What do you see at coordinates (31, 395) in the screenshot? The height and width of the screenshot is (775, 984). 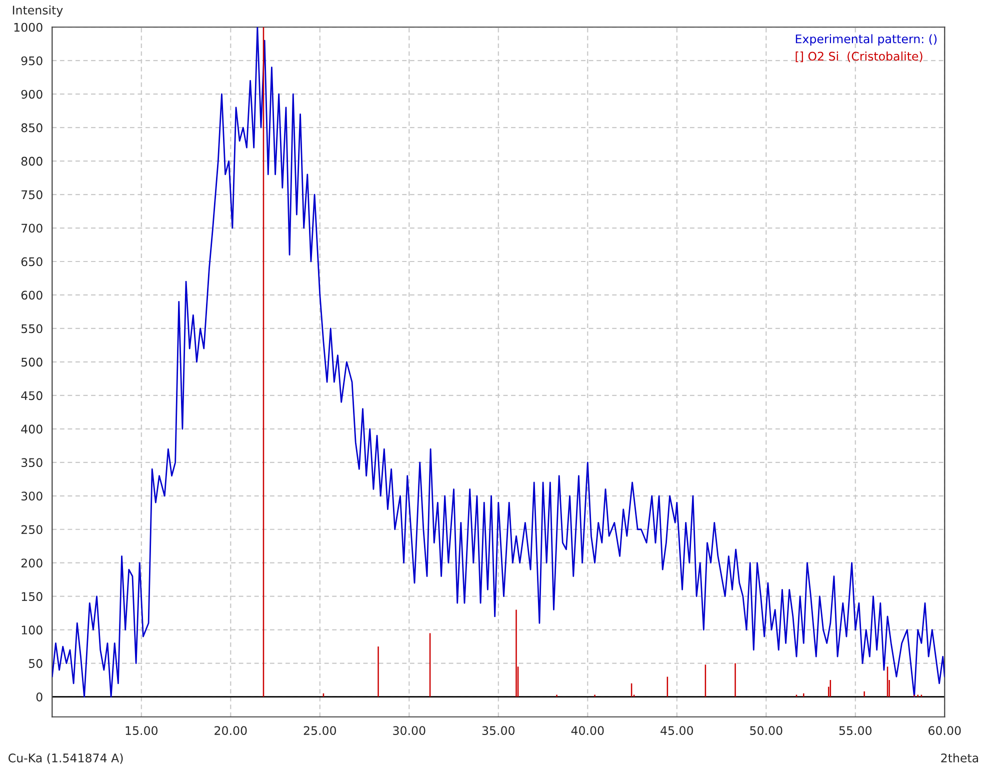 I see `y-tick-label: 450` at bounding box center [31, 395].